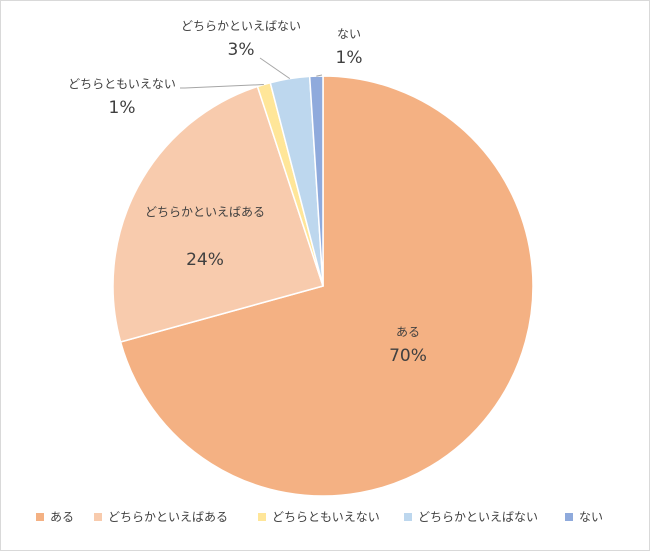  Describe the element at coordinates (408, 356) in the screenshot. I see `data-label: 70%` at that location.